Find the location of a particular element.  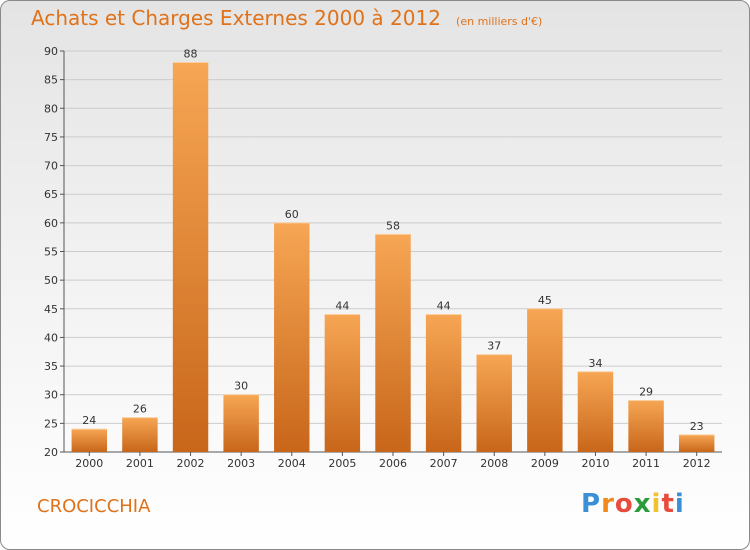

x-tick-label: 2011 is located at coordinates (646, 463).